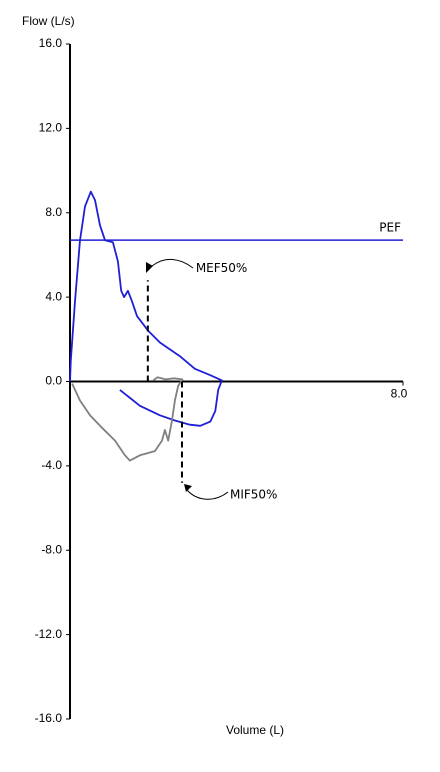 Image resolution: width=440 pixels, height=772 pixels. Describe the element at coordinates (53, 381) in the screenshot. I see `y-tick-label: 0.0` at that location.